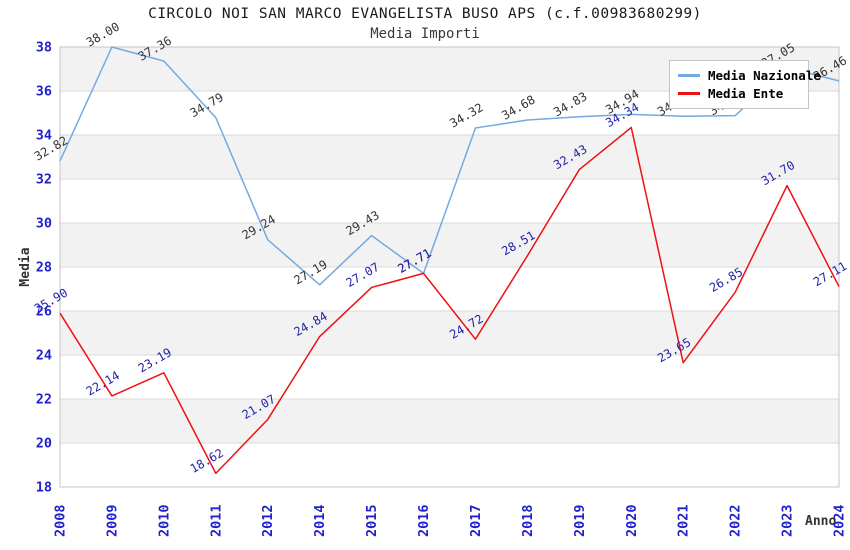 This screenshot has width=850, height=550. What do you see at coordinates (528, 520) in the screenshot?
I see `x-tick-label: 2018` at bounding box center [528, 520].